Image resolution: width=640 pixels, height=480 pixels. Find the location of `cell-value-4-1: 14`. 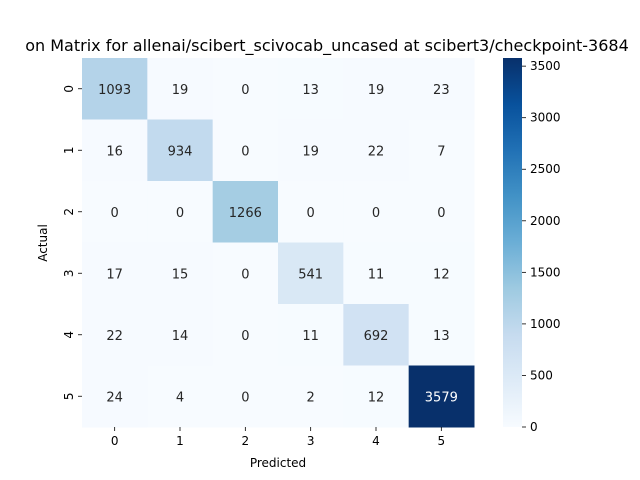

cell-value-4-1: 14 is located at coordinates (180, 336).